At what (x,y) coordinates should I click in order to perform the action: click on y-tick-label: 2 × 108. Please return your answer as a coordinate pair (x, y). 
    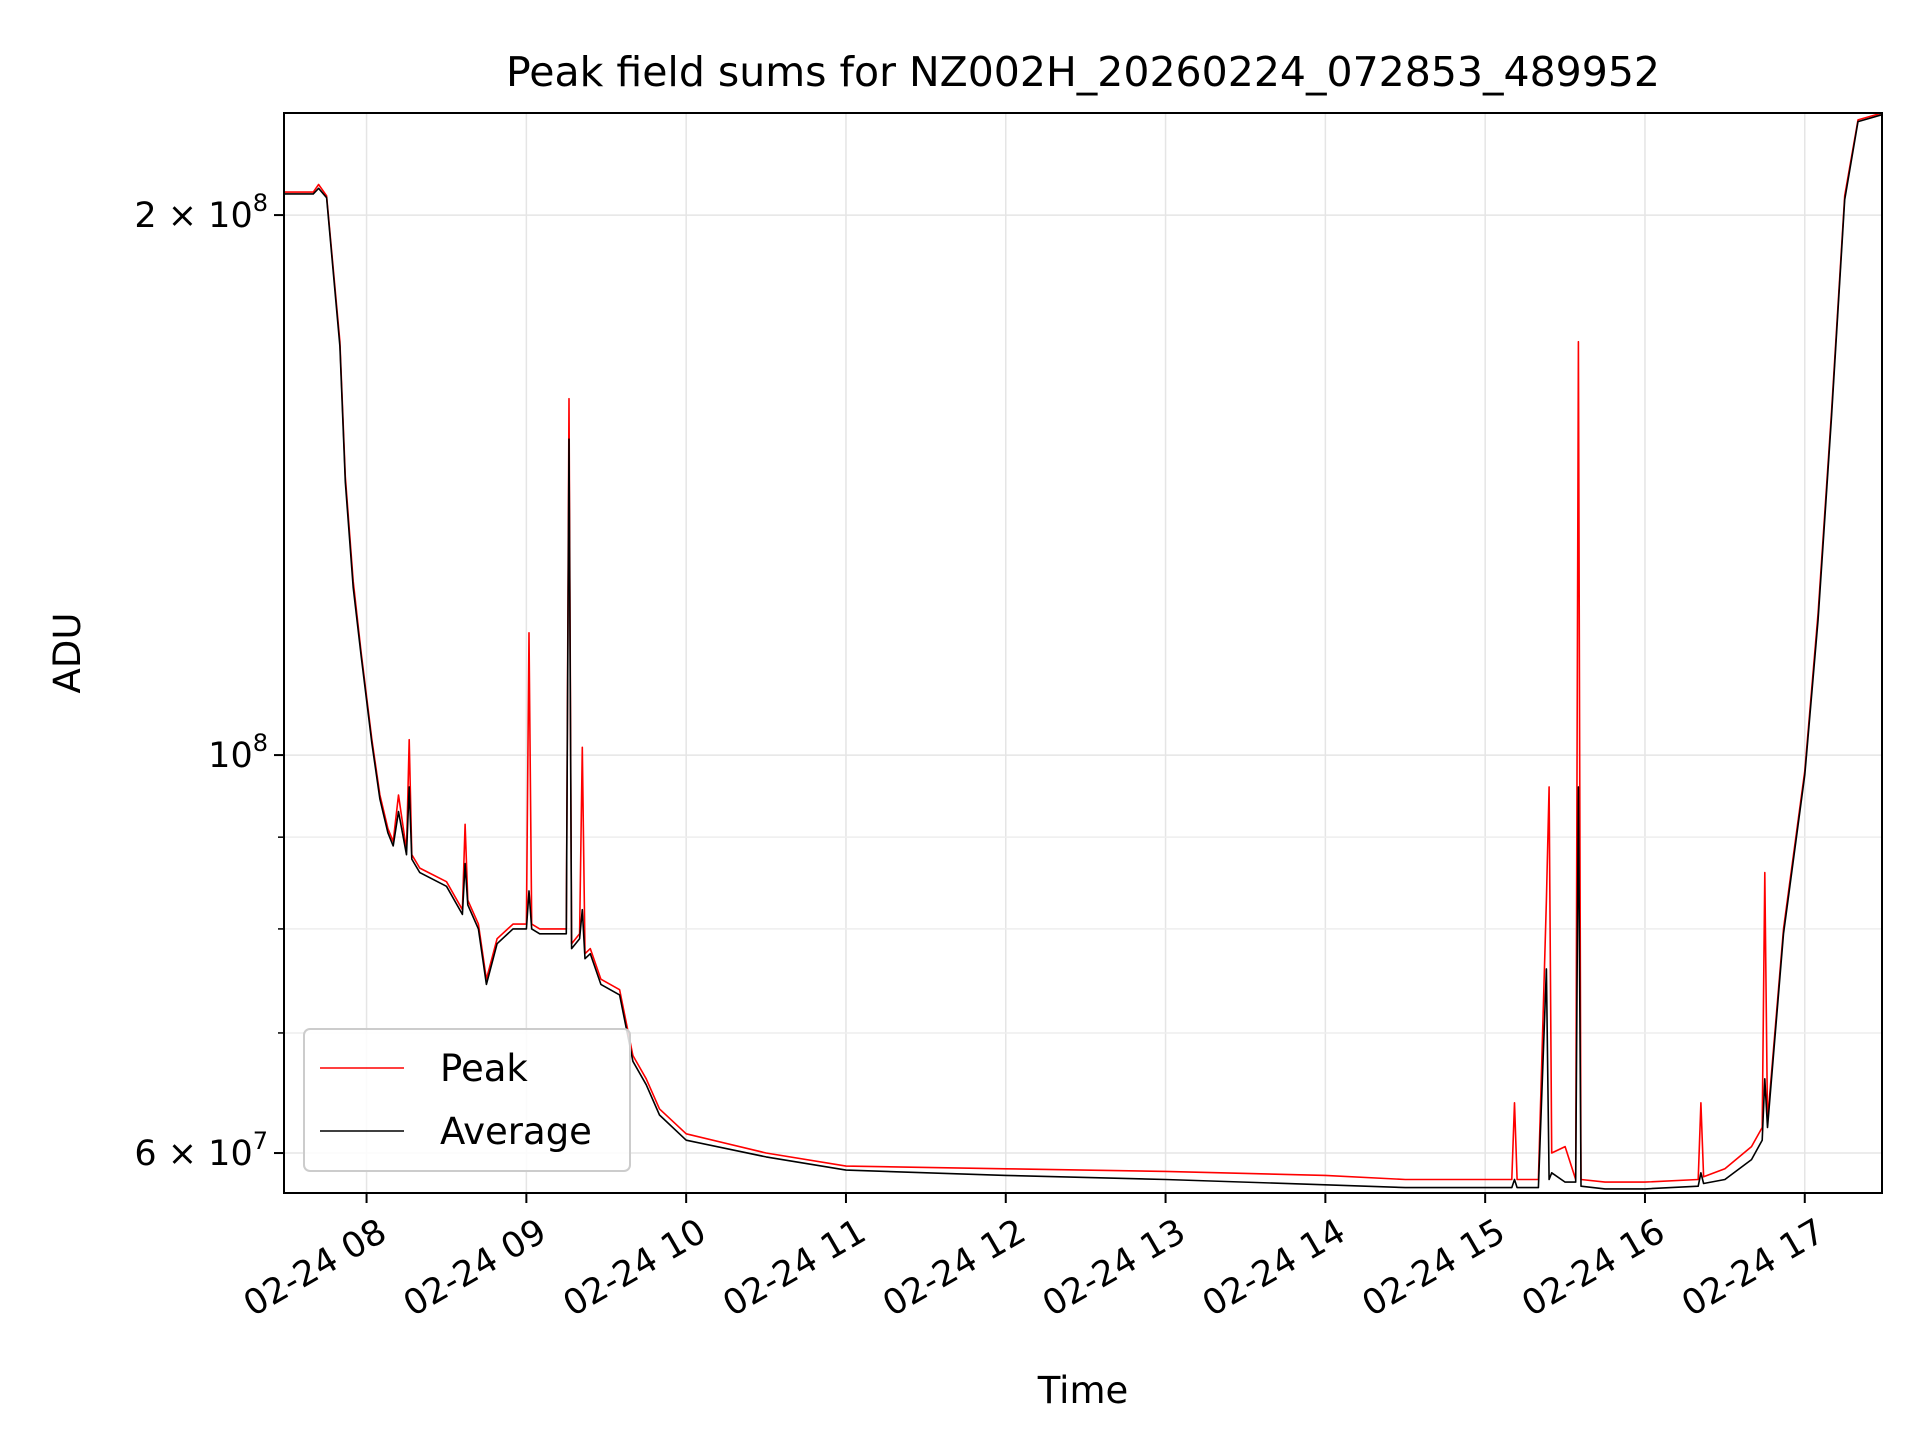
    Looking at the image, I should click on (201, 212).